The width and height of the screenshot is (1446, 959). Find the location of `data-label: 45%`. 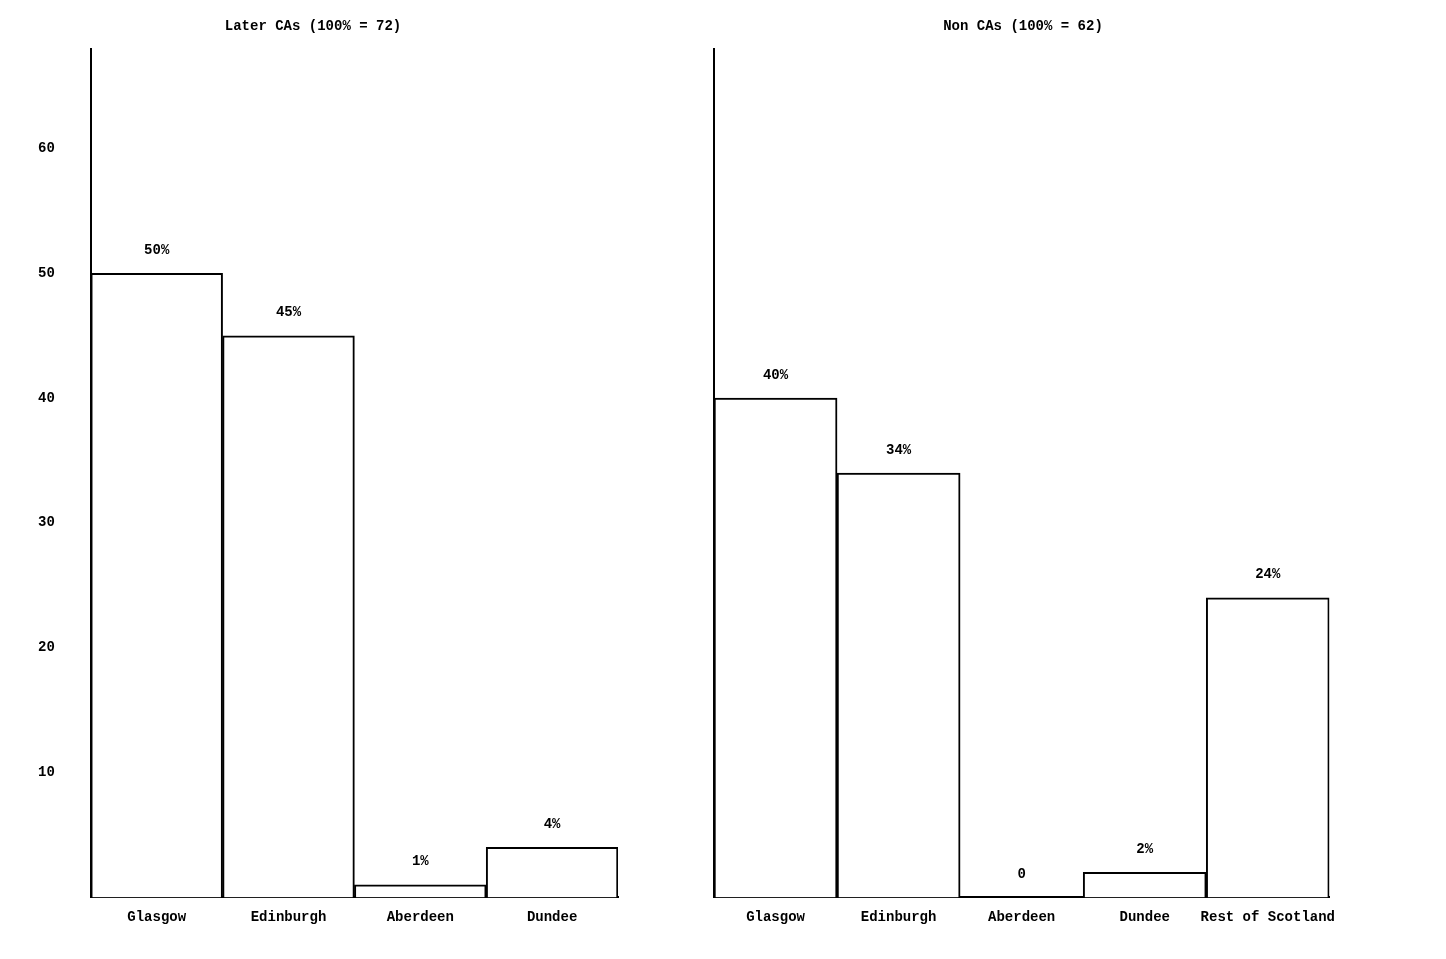

data-label: 45% is located at coordinates (288, 312).